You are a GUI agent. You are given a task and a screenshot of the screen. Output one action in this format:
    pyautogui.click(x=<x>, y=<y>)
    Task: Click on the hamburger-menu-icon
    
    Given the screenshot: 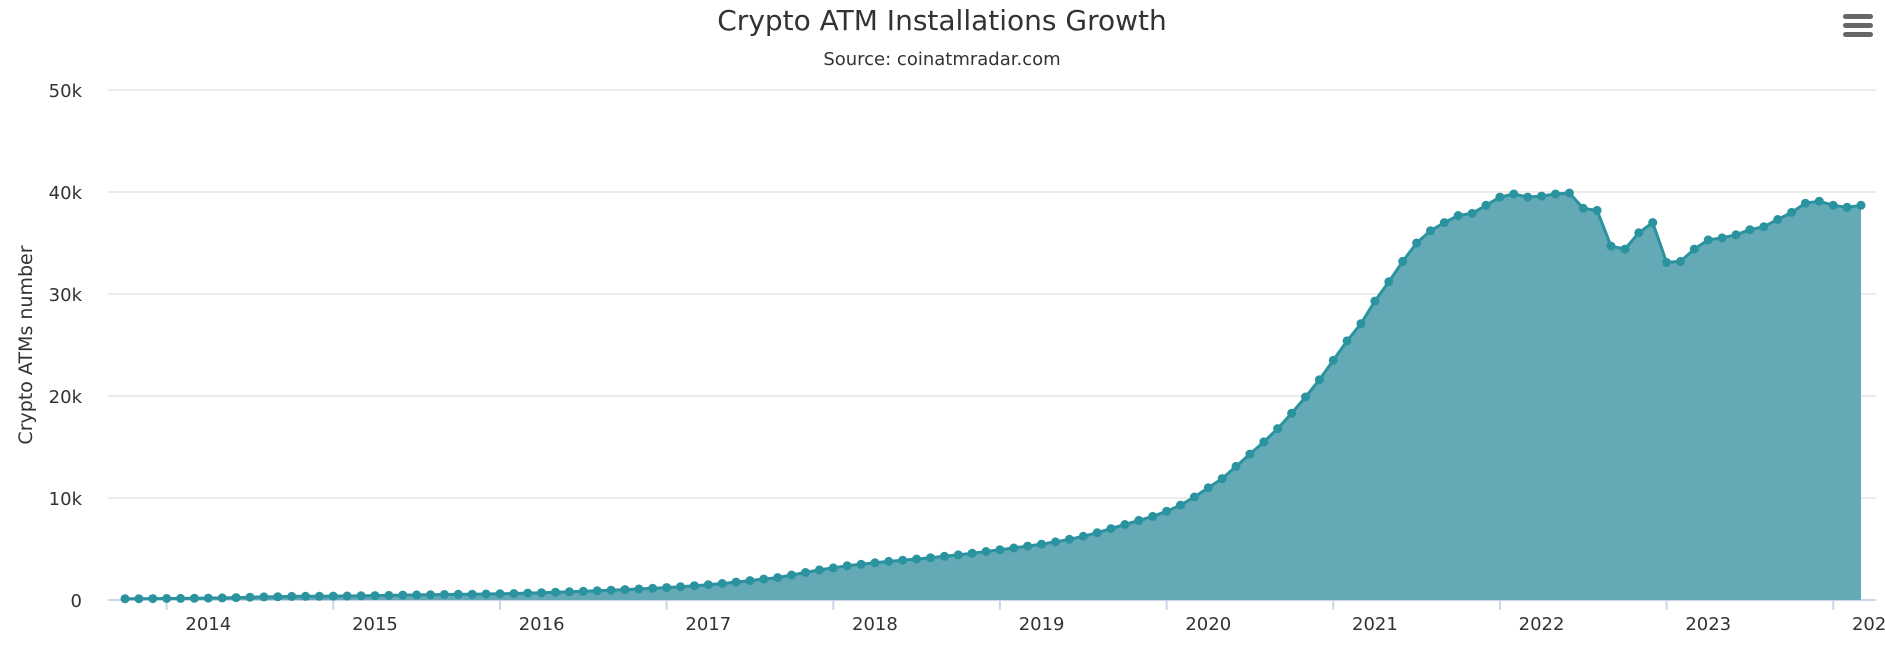 What is the action you would take?
    pyautogui.click(x=1858, y=26)
    